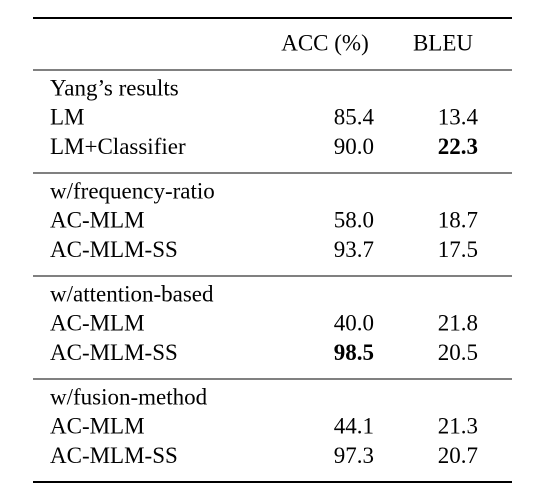  What do you see at coordinates (458, 146) in the screenshot?
I see `cell-value: 22.3` at bounding box center [458, 146].